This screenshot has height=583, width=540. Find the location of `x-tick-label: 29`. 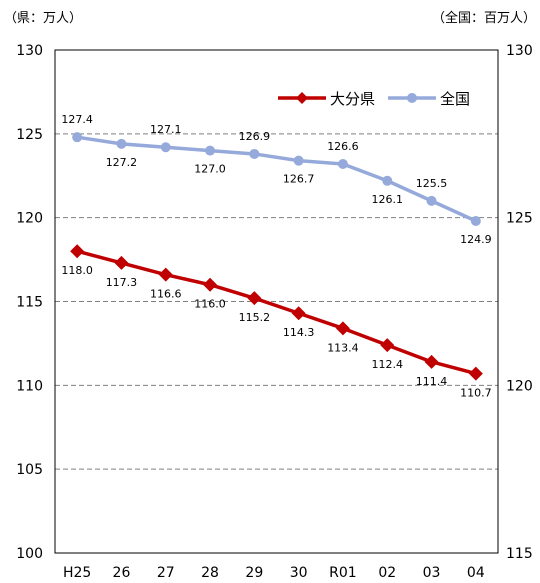

x-tick-label: 29 is located at coordinates (254, 573).